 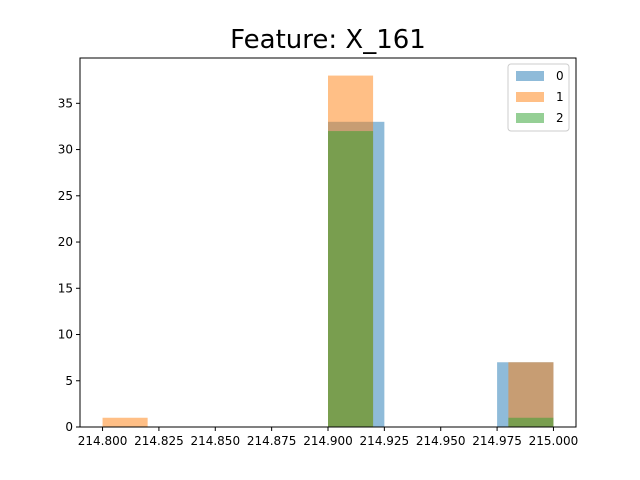 What do you see at coordinates (103, 441) in the screenshot?
I see `x-tick-label: 214.800` at bounding box center [103, 441].